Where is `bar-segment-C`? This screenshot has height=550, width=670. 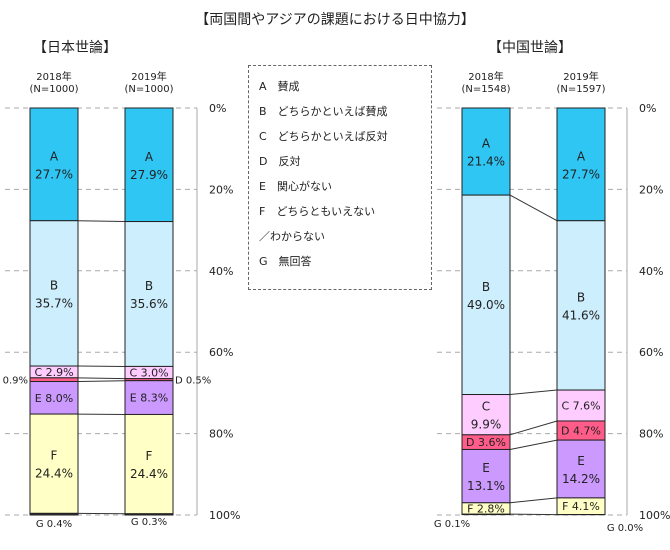
bar-segment-C is located at coordinates (581, 405).